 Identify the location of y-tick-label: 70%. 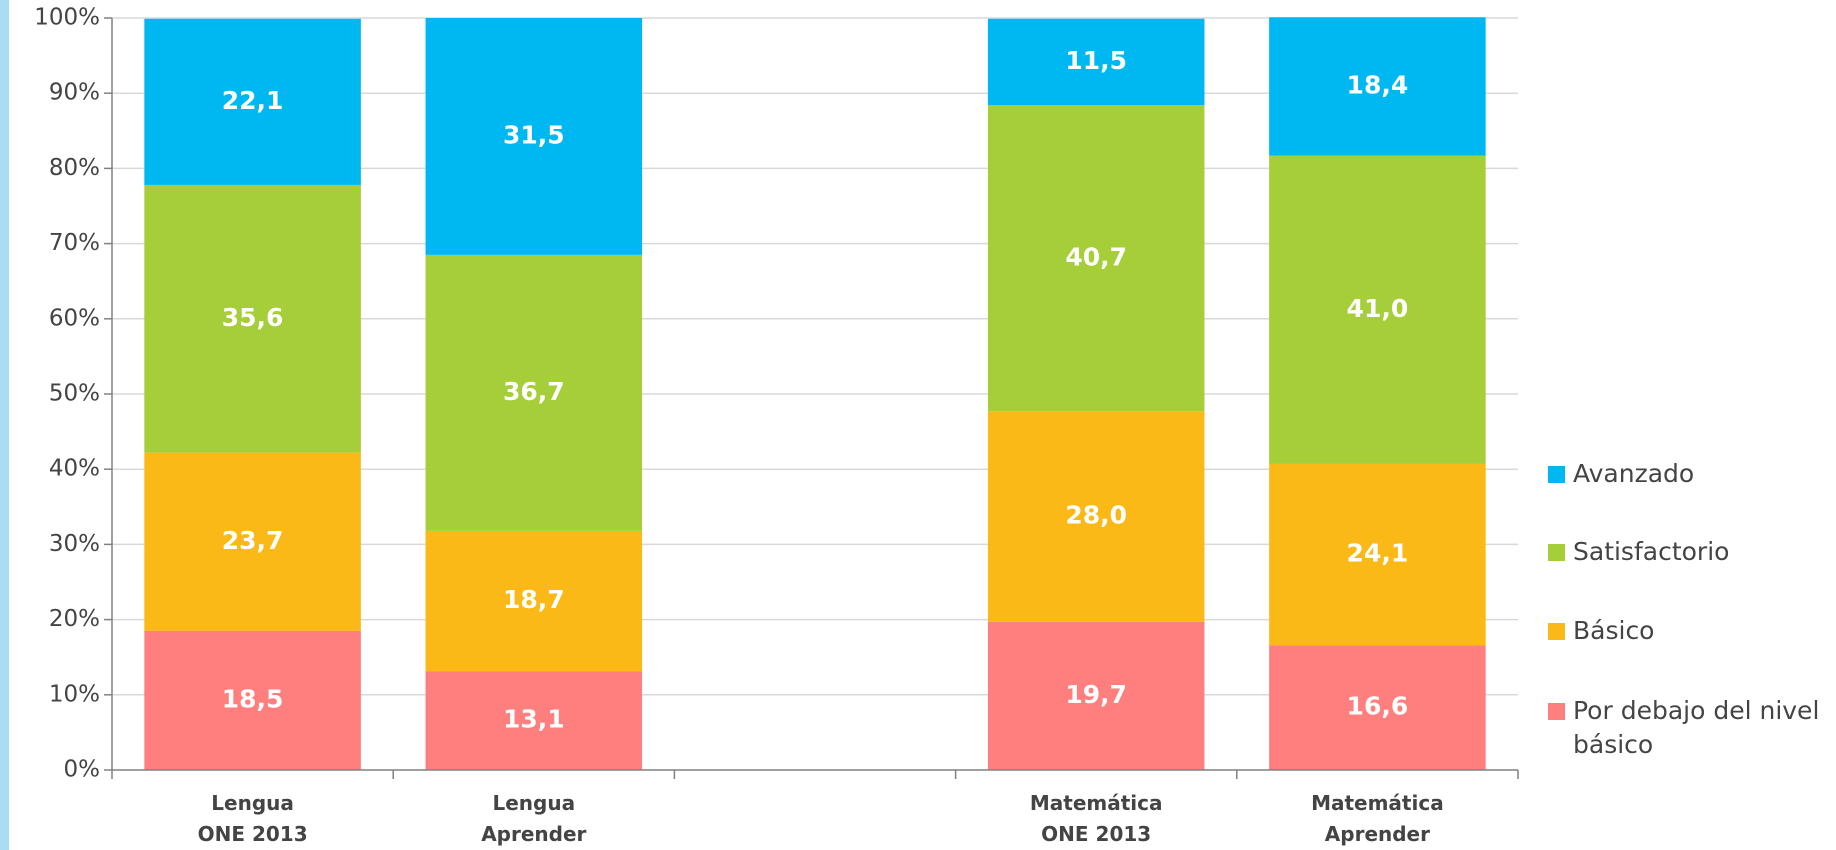
(74, 243).